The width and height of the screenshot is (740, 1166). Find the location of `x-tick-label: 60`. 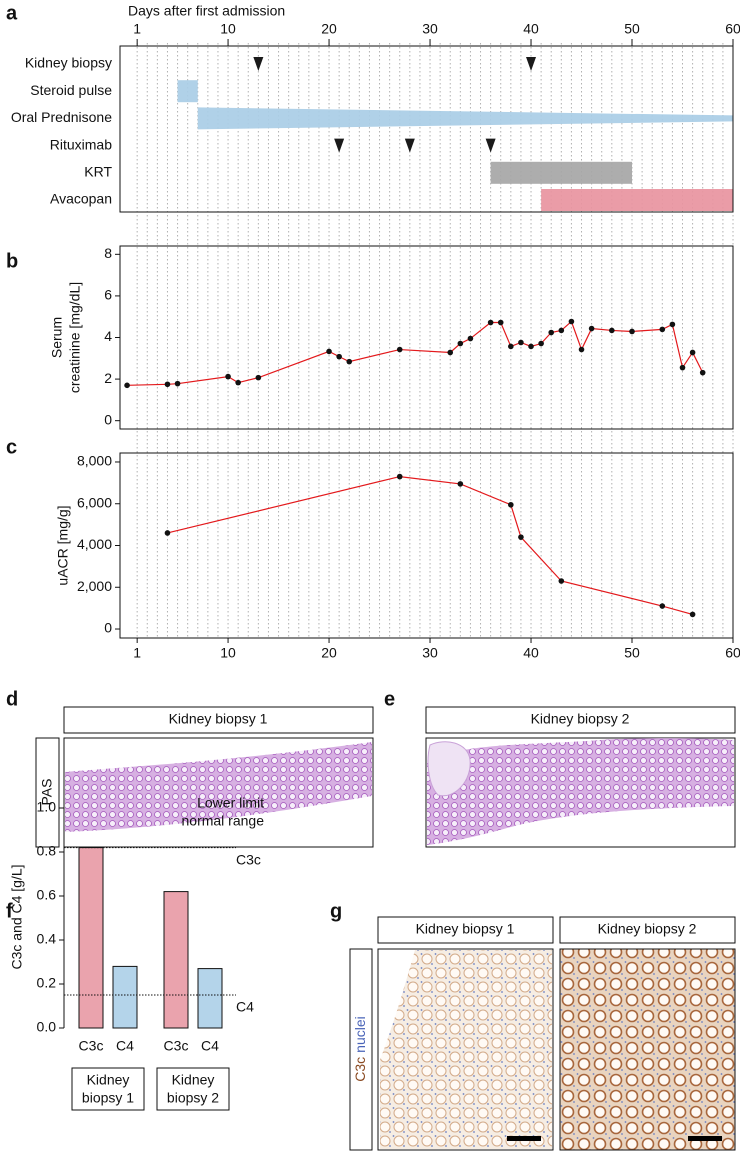

x-tick-label: 60 is located at coordinates (732, 653).